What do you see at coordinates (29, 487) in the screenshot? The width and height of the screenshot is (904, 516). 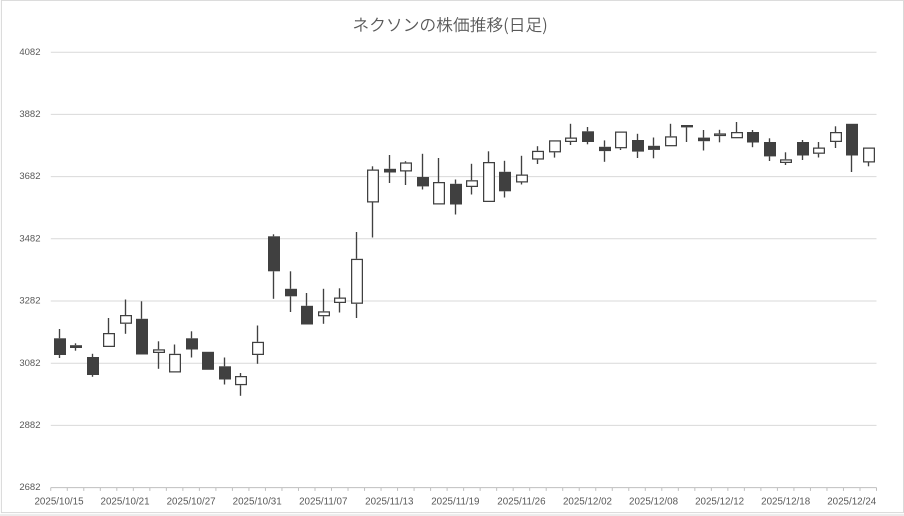 I see `svg-text: 2682` at bounding box center [29, 487].